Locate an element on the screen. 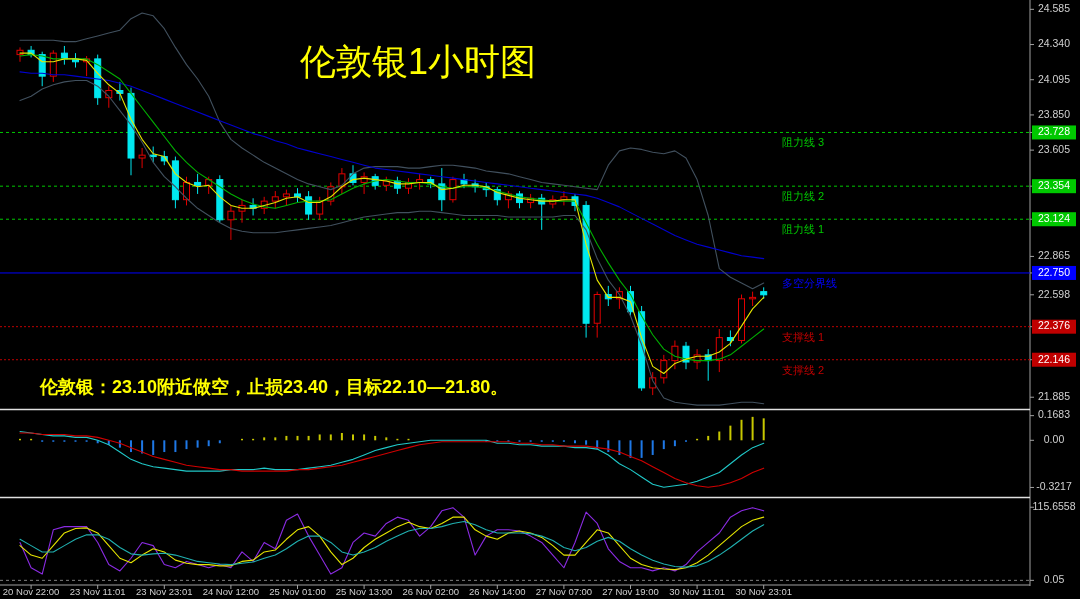  ref-line-label: 阻力线 3 is located at coordinates (803, 142).